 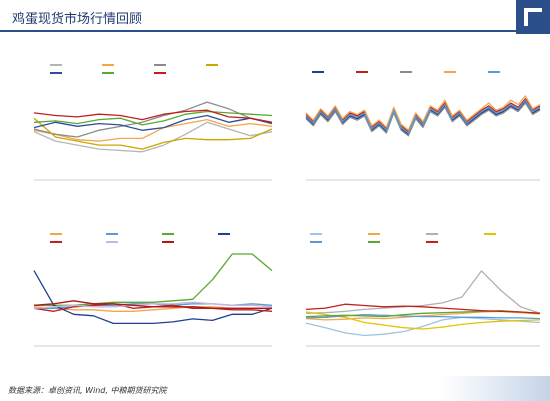 I want to click on page-title: 鸡蛋现货市场行情回顾, so click(x=77, y=19).